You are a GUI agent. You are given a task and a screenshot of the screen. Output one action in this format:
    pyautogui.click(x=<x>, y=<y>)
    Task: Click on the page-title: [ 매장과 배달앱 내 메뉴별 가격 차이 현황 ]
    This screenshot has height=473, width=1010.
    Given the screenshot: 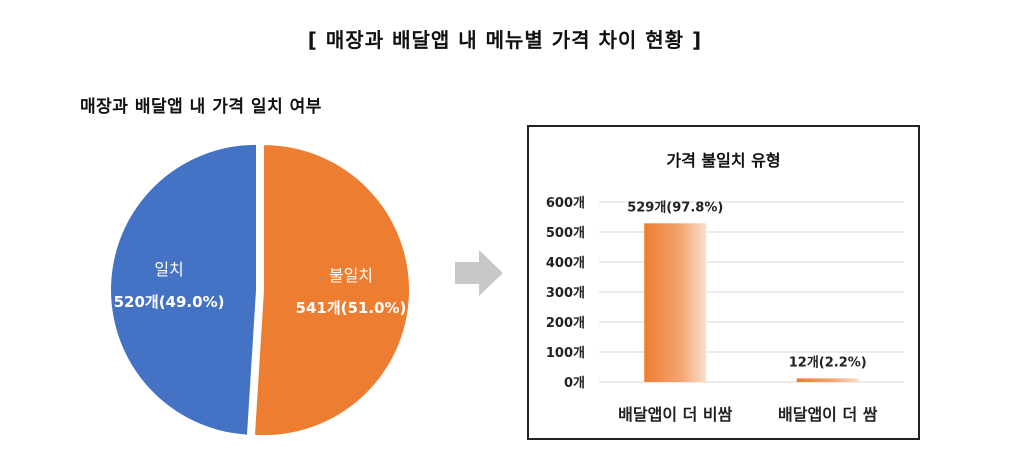 What is the action you would take?
    pyautogui.click(x=505, y=40)
    